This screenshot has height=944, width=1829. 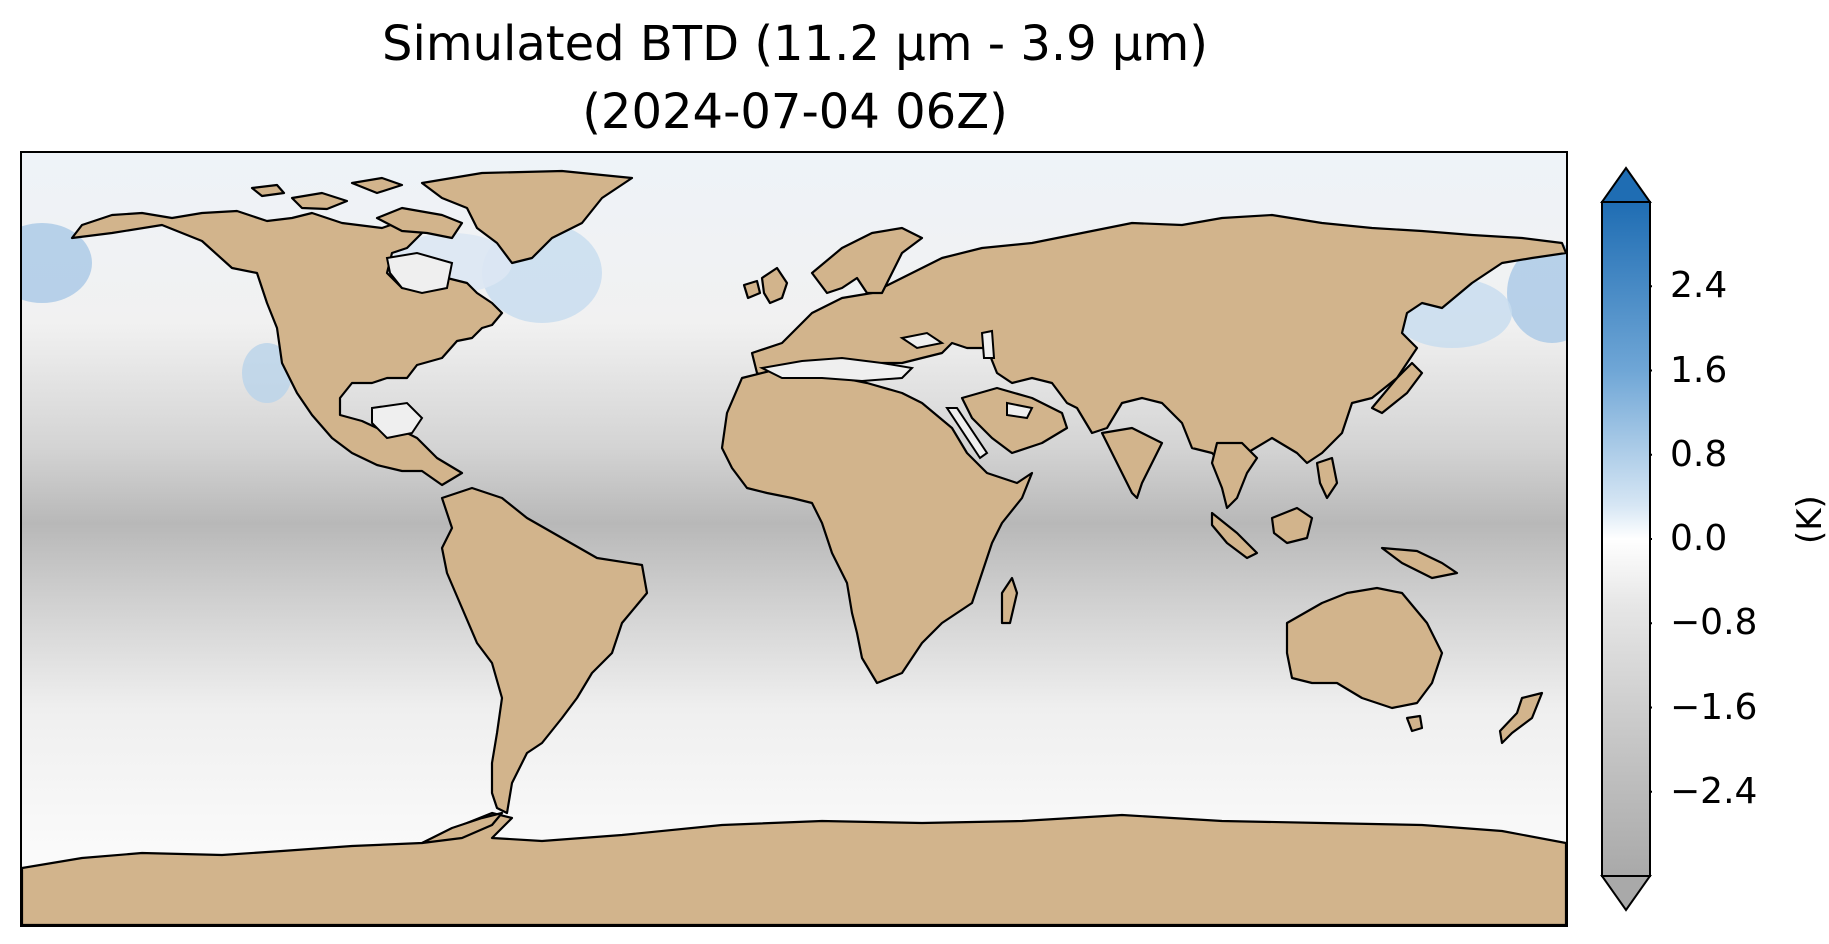 What do you see at coordinates (867, 260) in the screenshot?
I see `scandinavia` at bounding box center [867, 260].